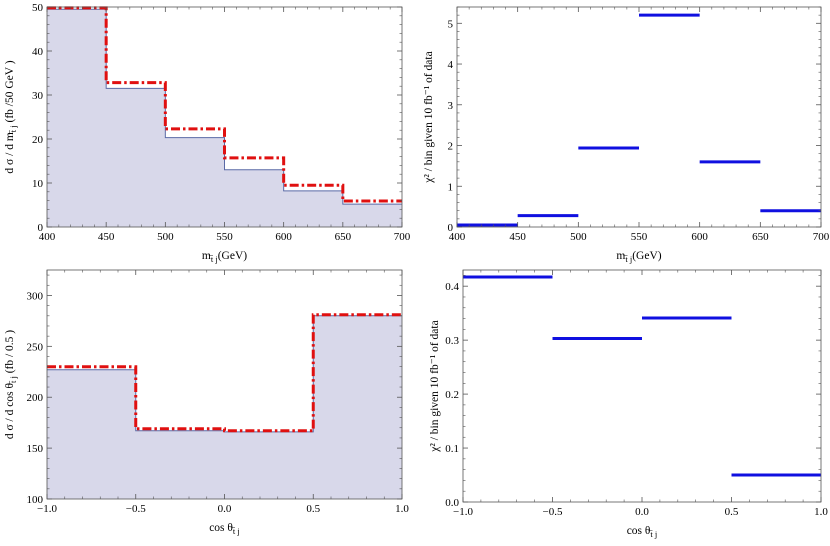  I want to click on y-axis-label: d σ / d cos θ̅t j (fb / 0.5 ), so click(11, 384).